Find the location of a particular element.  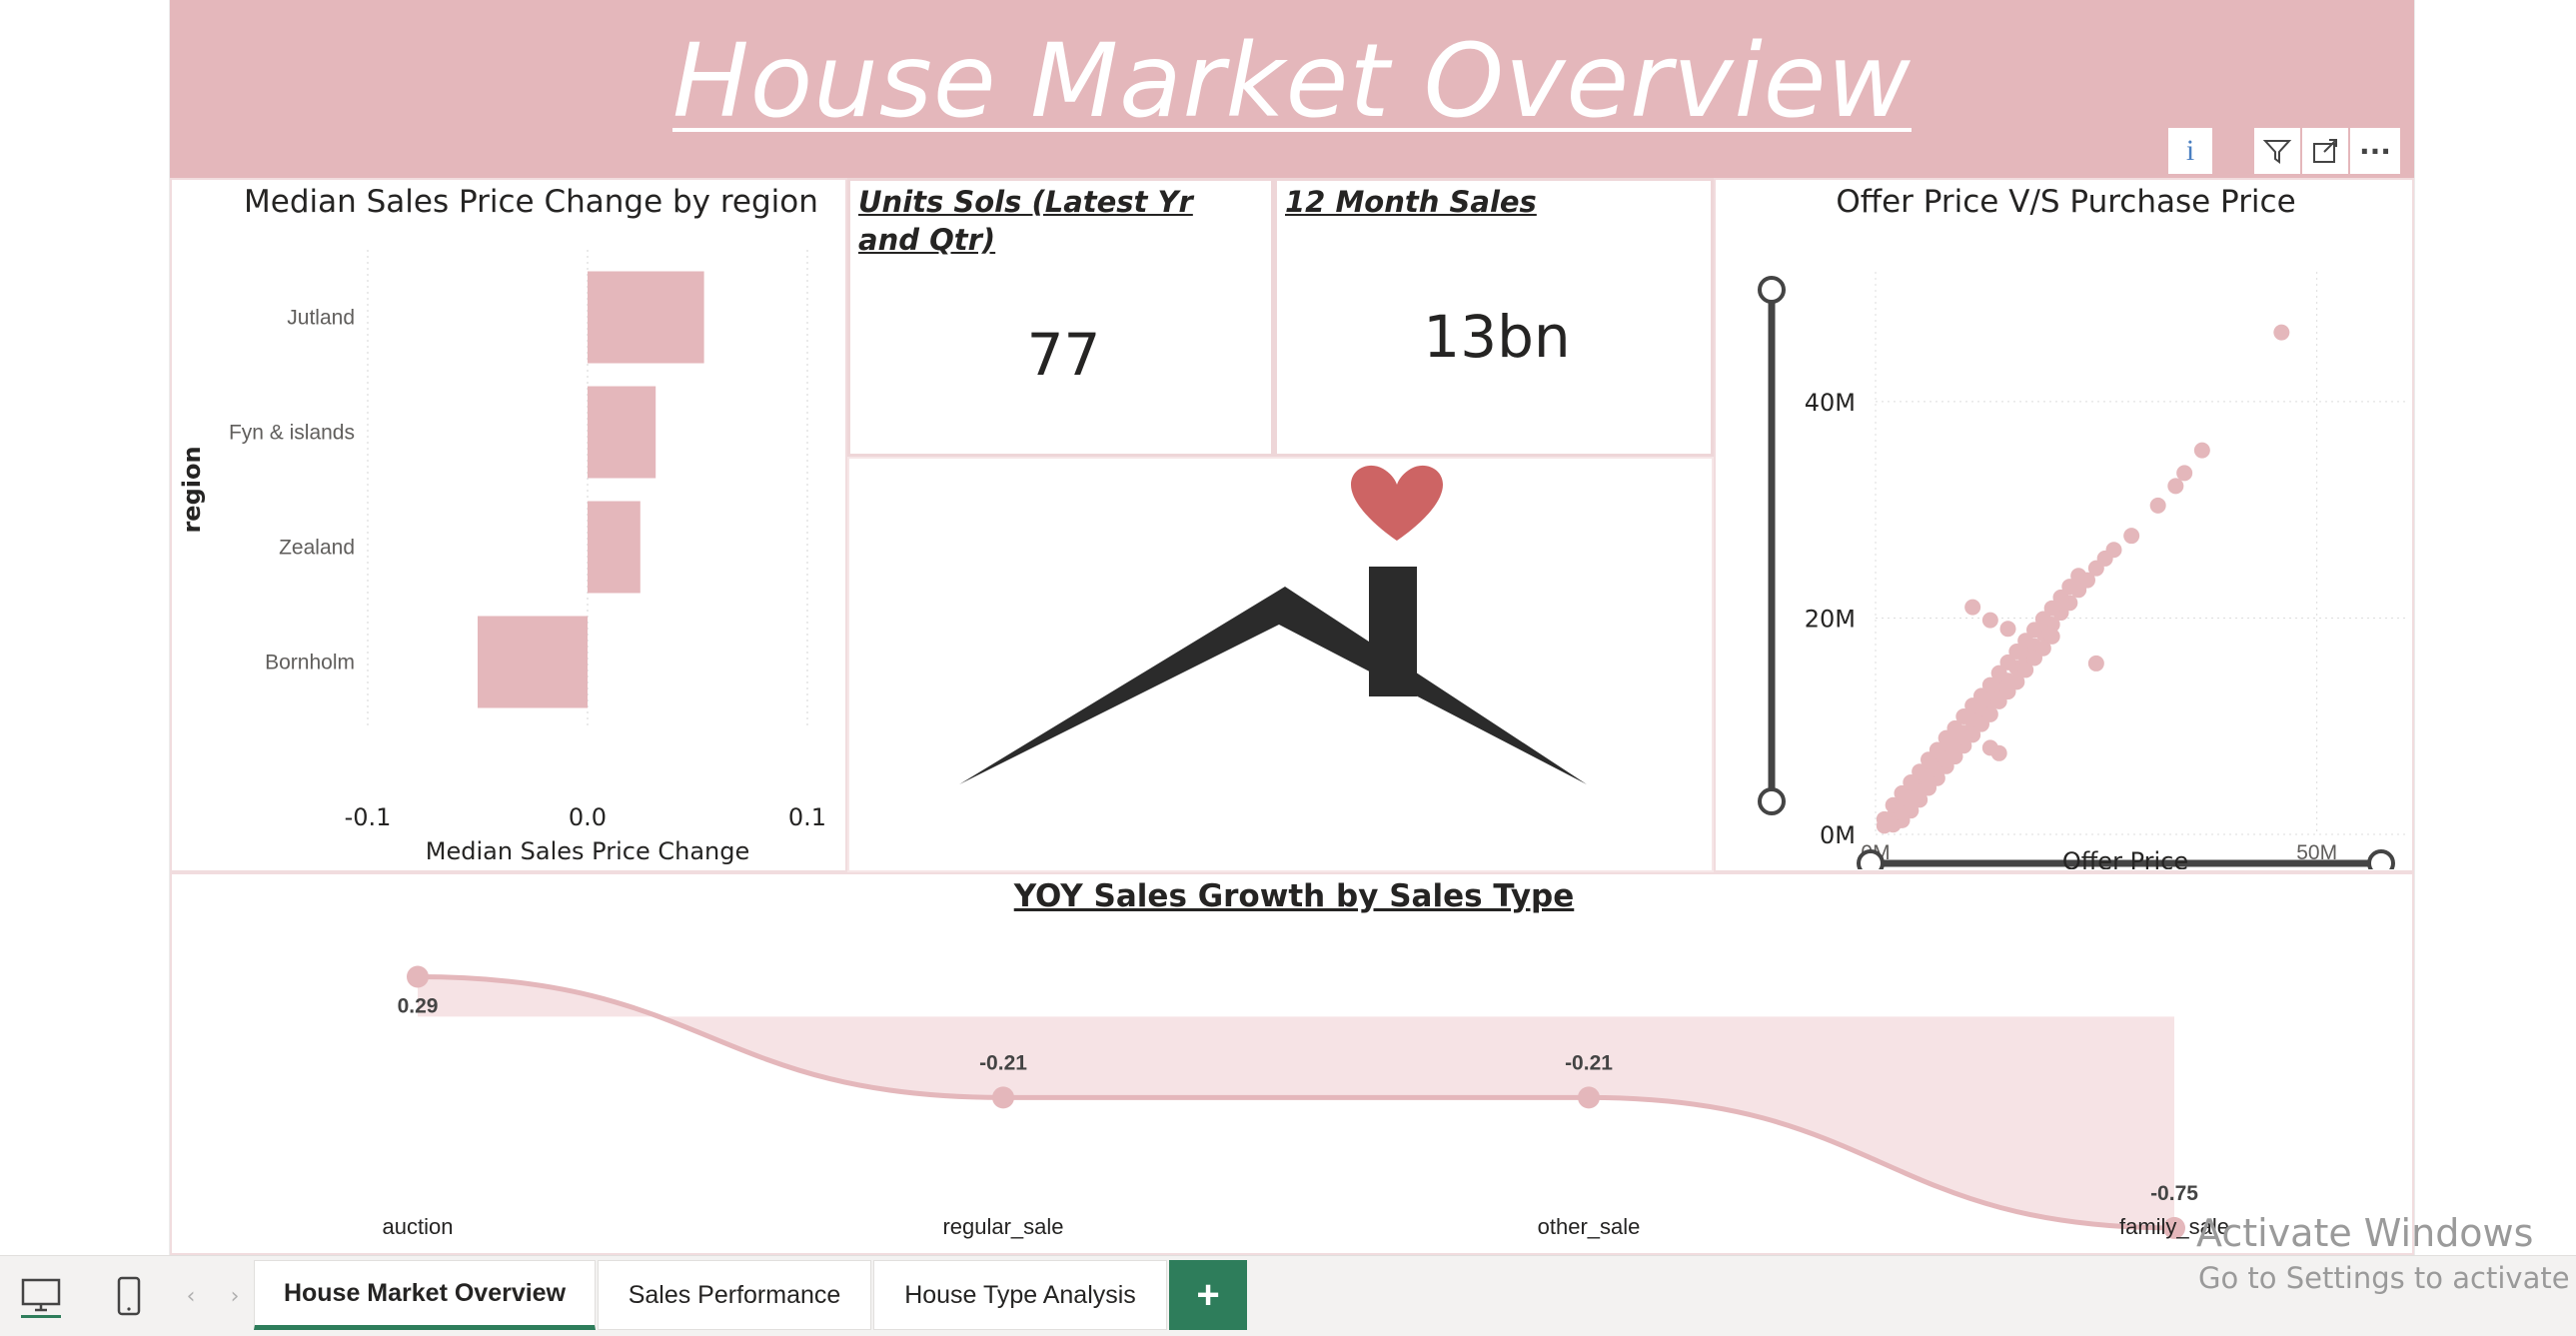

units-sold-card: Units Sols (Latest Yr and Qtr) 77 is located at coordinates (1060, 317).